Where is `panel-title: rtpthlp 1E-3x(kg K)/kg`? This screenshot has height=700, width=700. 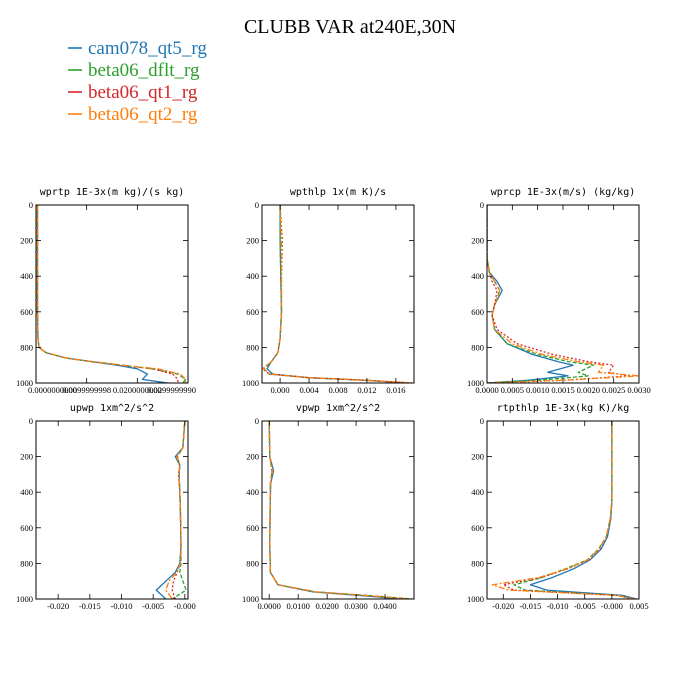 panel-title: rtpthlp 1E-3x(kg K)/kg is located at coordinates (563, 408).